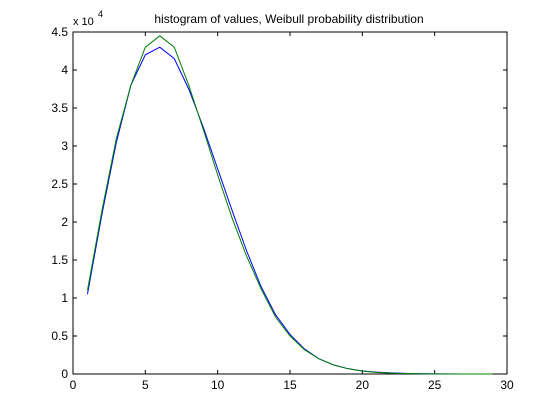 This screenshot has height=420, width=560. What do you see at coordinates (100, 14) in the screenshot?
I see `y-axis-multiplier-exponent: 4` at bounding box center [100, 14].